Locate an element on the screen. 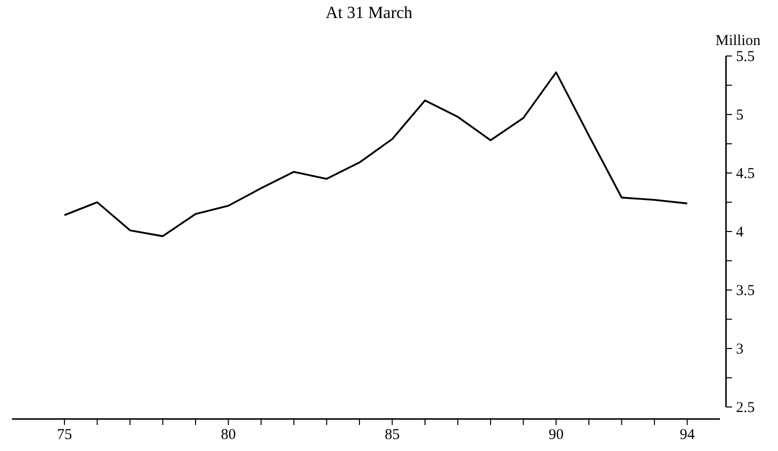  x-tick-label: 94 is located at coordinates (688, 435).